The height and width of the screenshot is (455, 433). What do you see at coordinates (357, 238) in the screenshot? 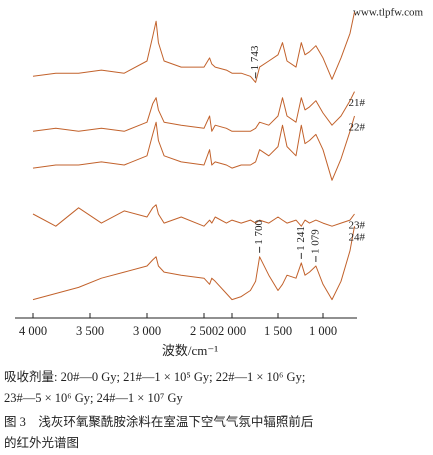
I see `series-label: 24#` at bounding box center [357, 238].